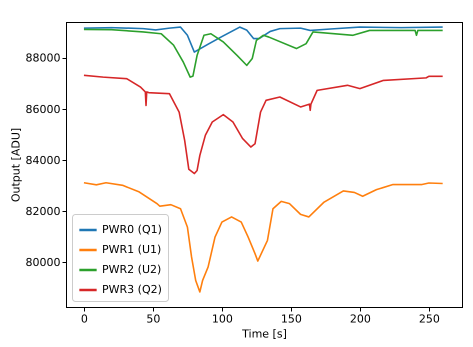 The width and height of the screenshot is (473, 347). What do you see at coordinates (132, 229) in the screenshot?
I see `legend-label: PWR0 (Q1)` at bounding box center [132, 229].